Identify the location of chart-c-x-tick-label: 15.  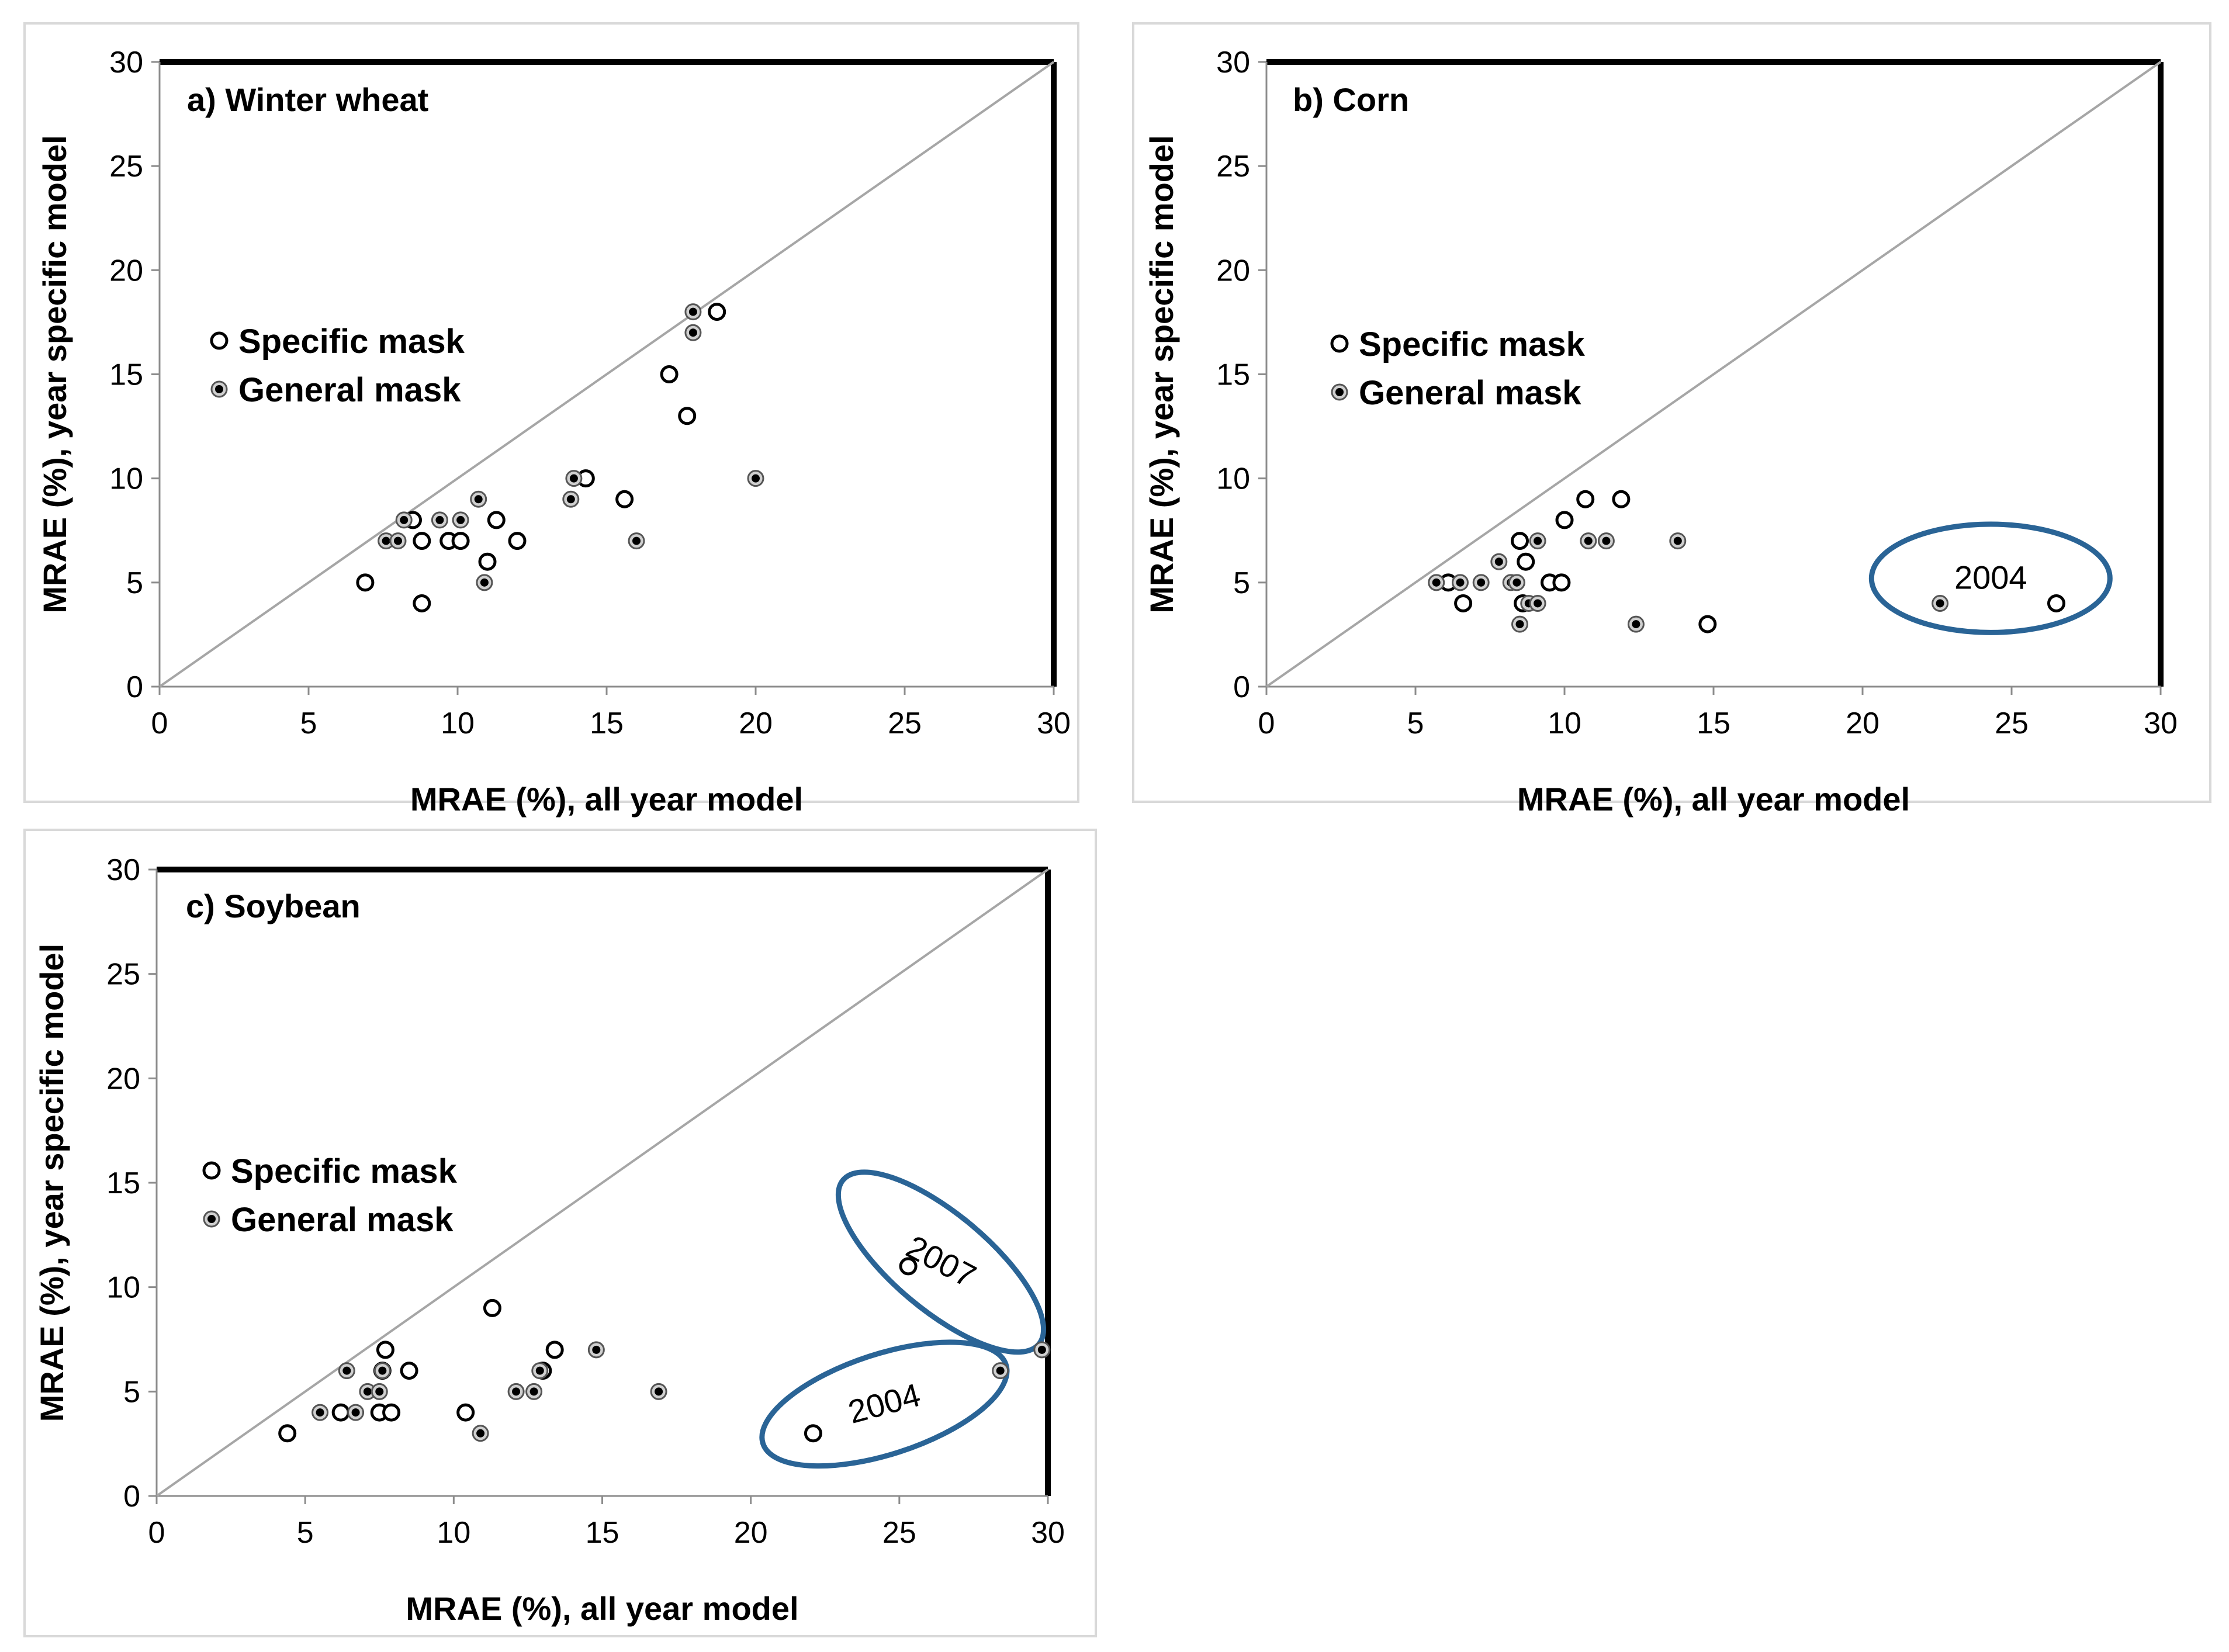
(602, 1533).